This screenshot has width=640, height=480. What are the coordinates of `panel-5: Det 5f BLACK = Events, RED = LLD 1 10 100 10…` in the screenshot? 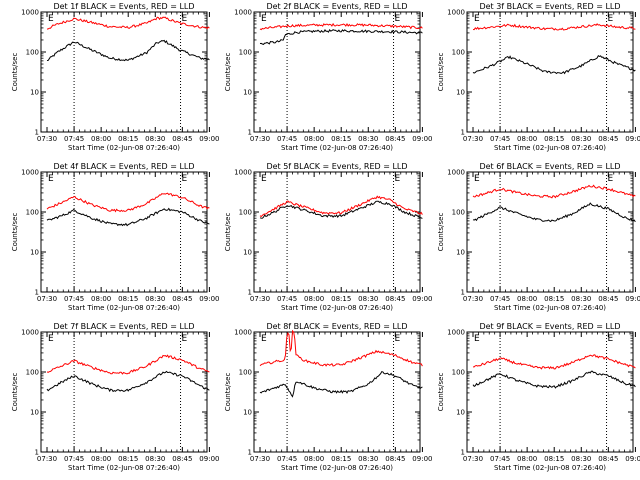 It's located at (328, 237).